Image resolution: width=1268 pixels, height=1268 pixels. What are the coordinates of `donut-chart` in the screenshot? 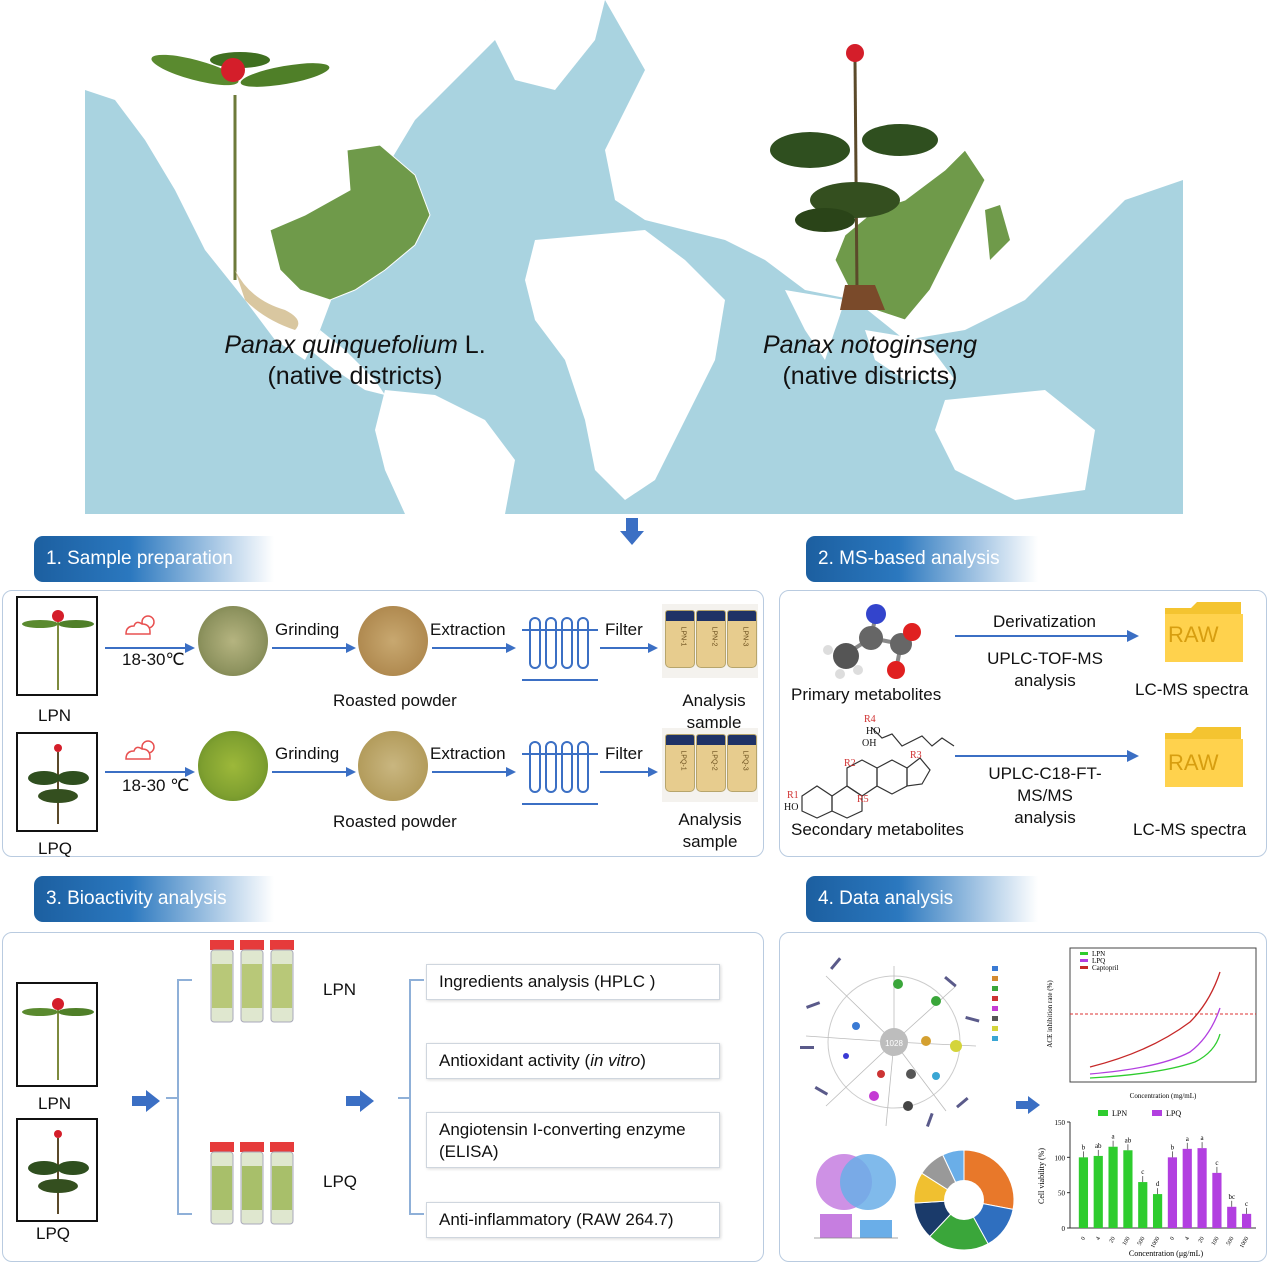 It's located at (964, 1200).